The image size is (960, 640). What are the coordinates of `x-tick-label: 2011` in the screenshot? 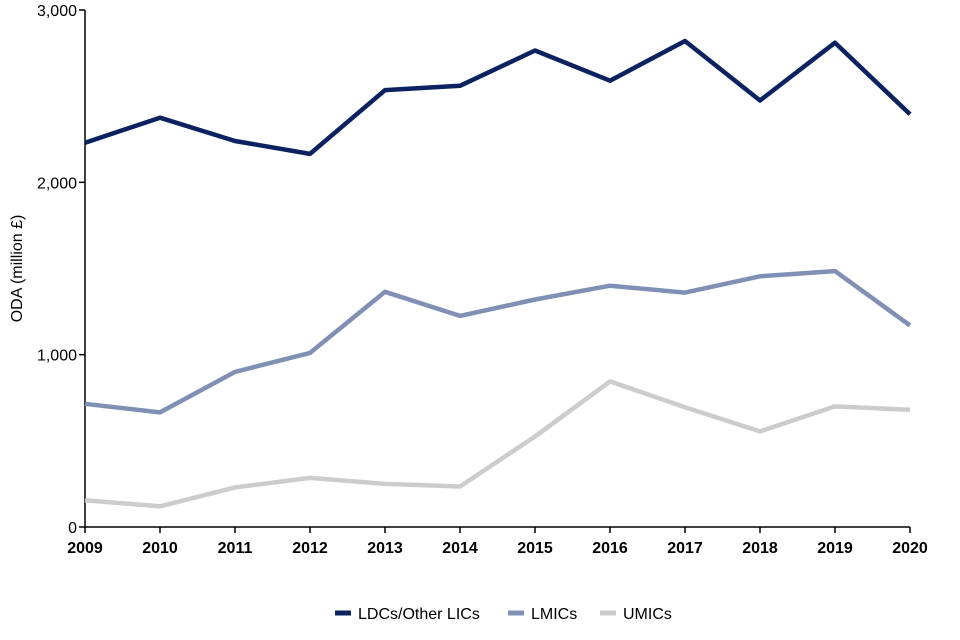 It's located at (235, 548).